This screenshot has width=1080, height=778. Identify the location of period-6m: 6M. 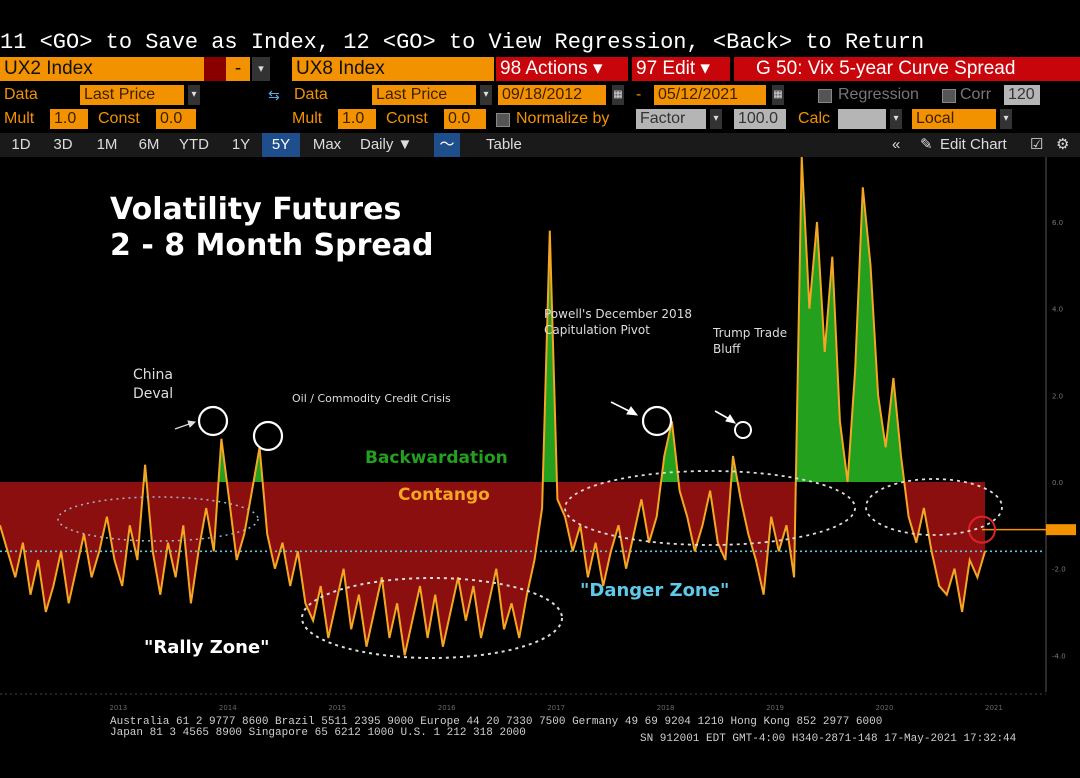
(149, 144).